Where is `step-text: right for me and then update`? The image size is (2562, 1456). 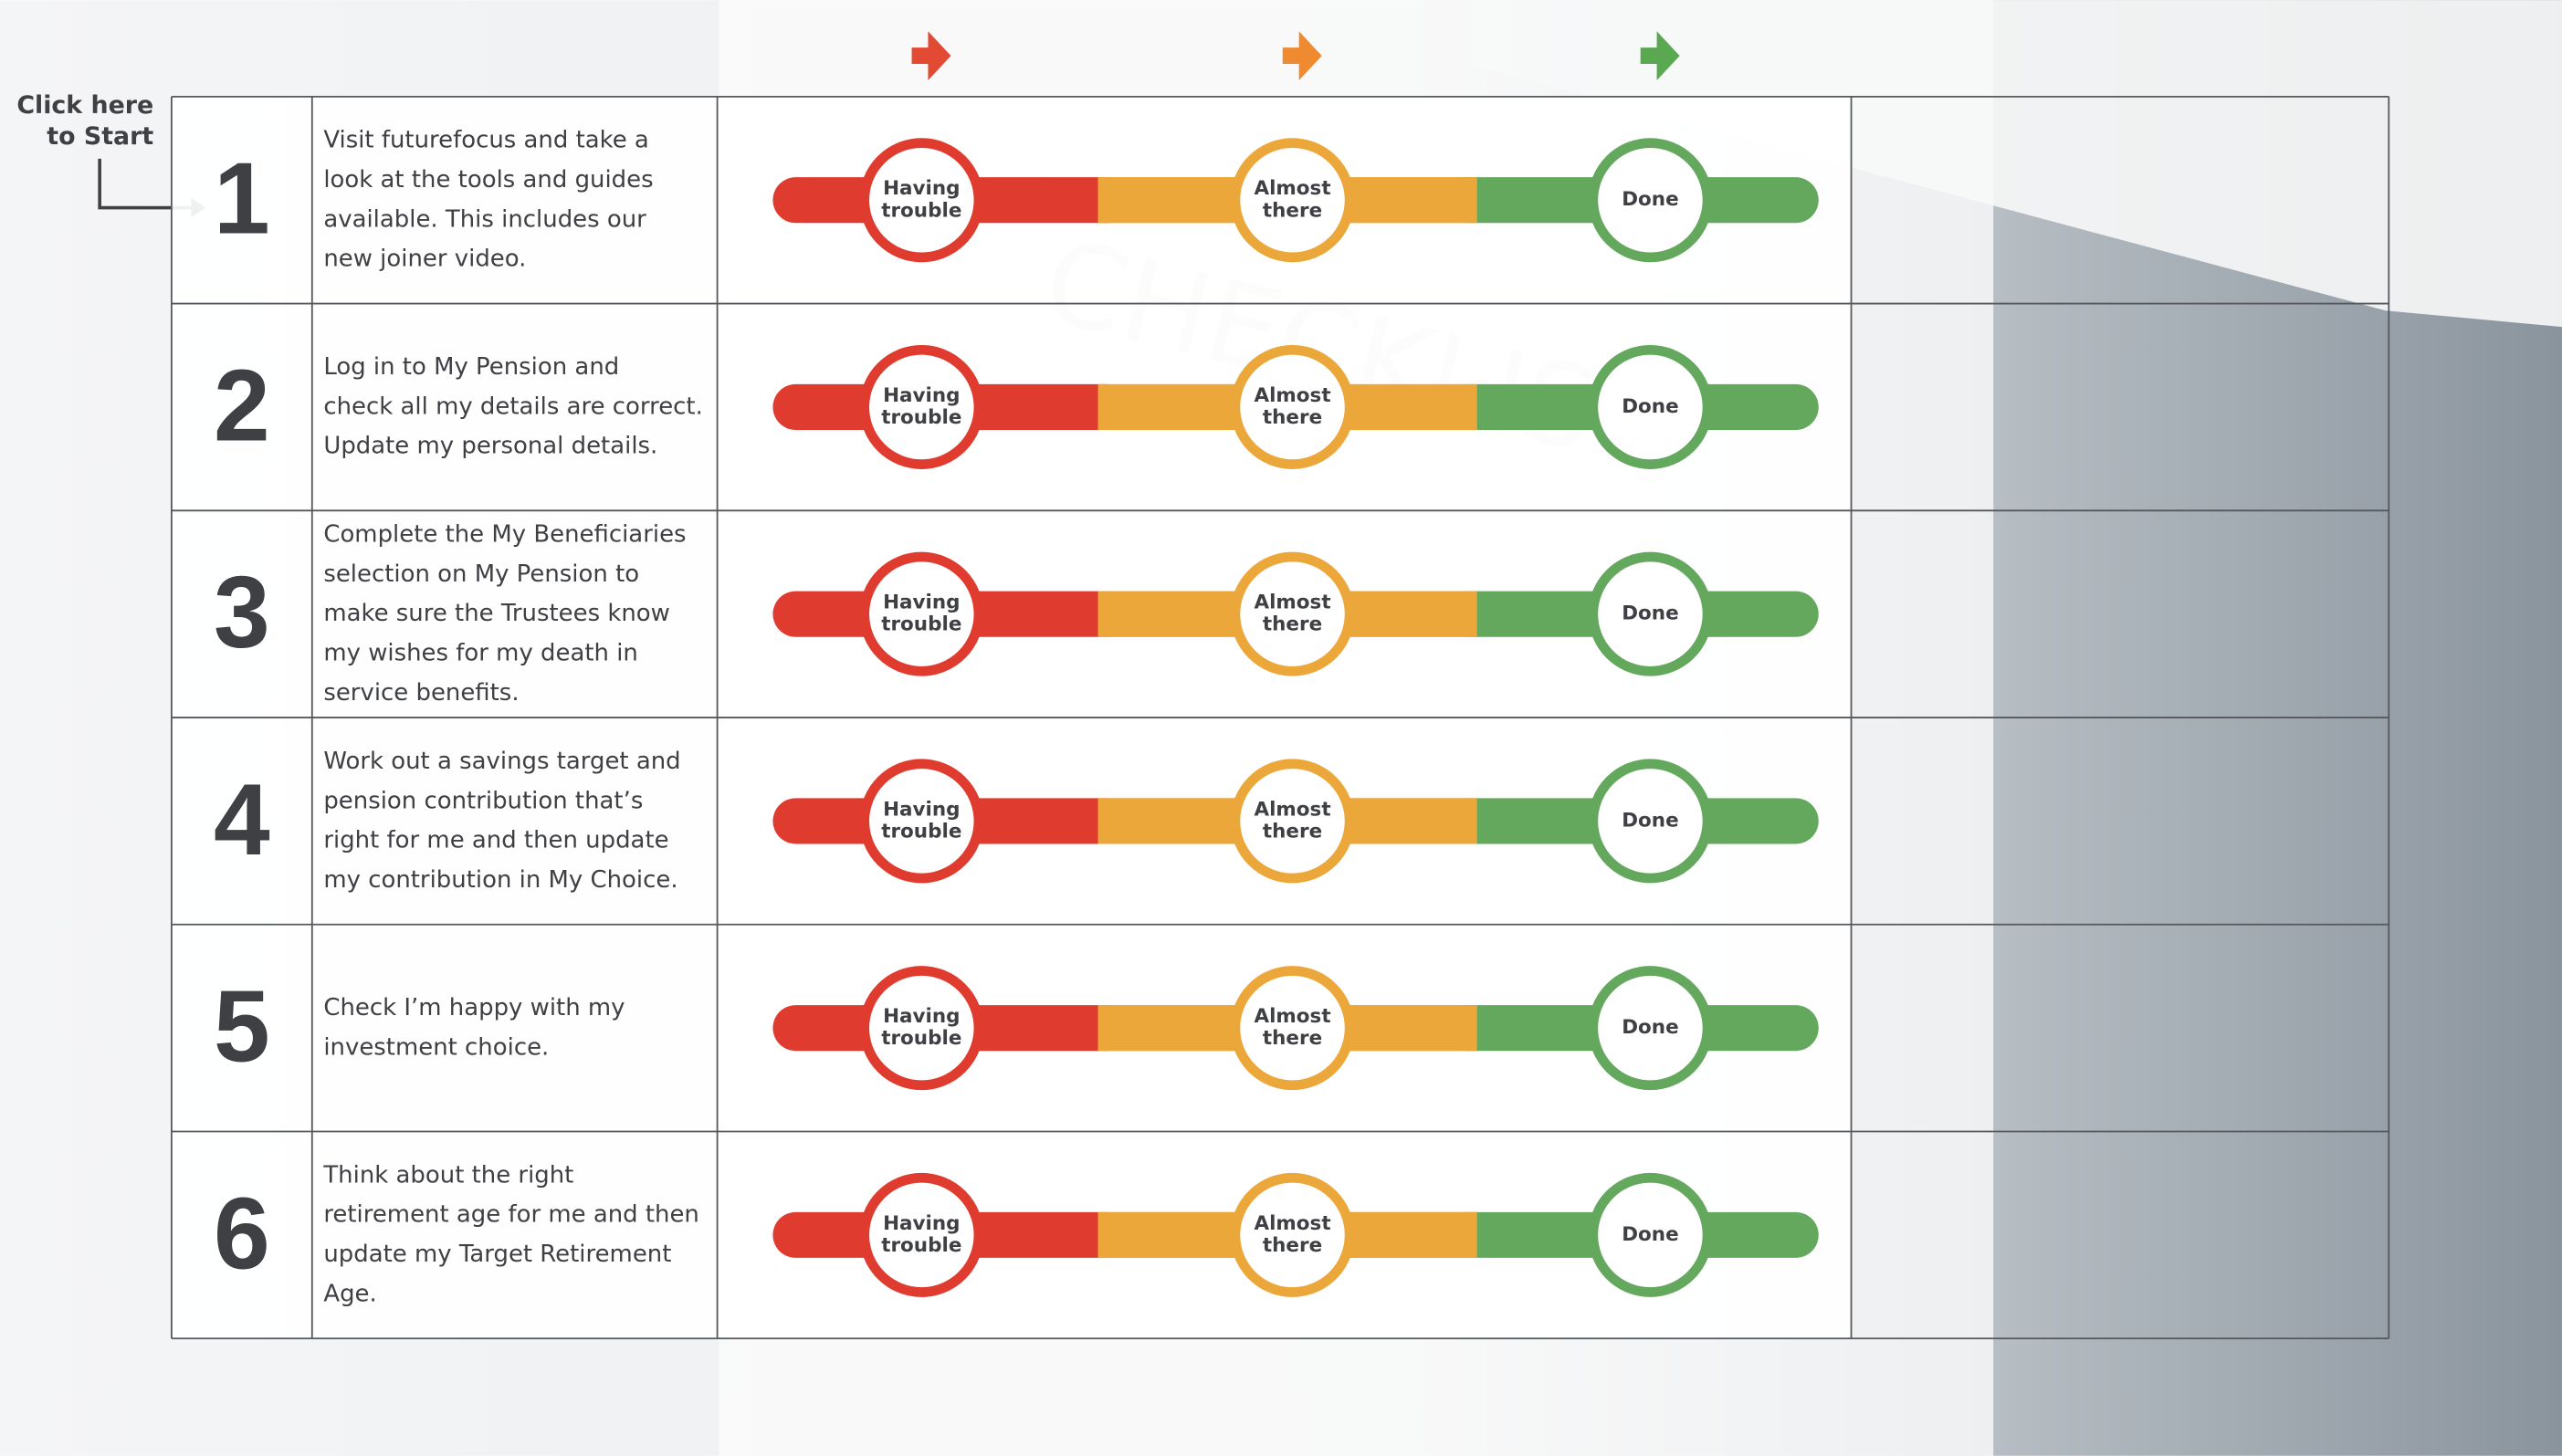 step-text: right for me and then update is located at coordinates (496, 841).